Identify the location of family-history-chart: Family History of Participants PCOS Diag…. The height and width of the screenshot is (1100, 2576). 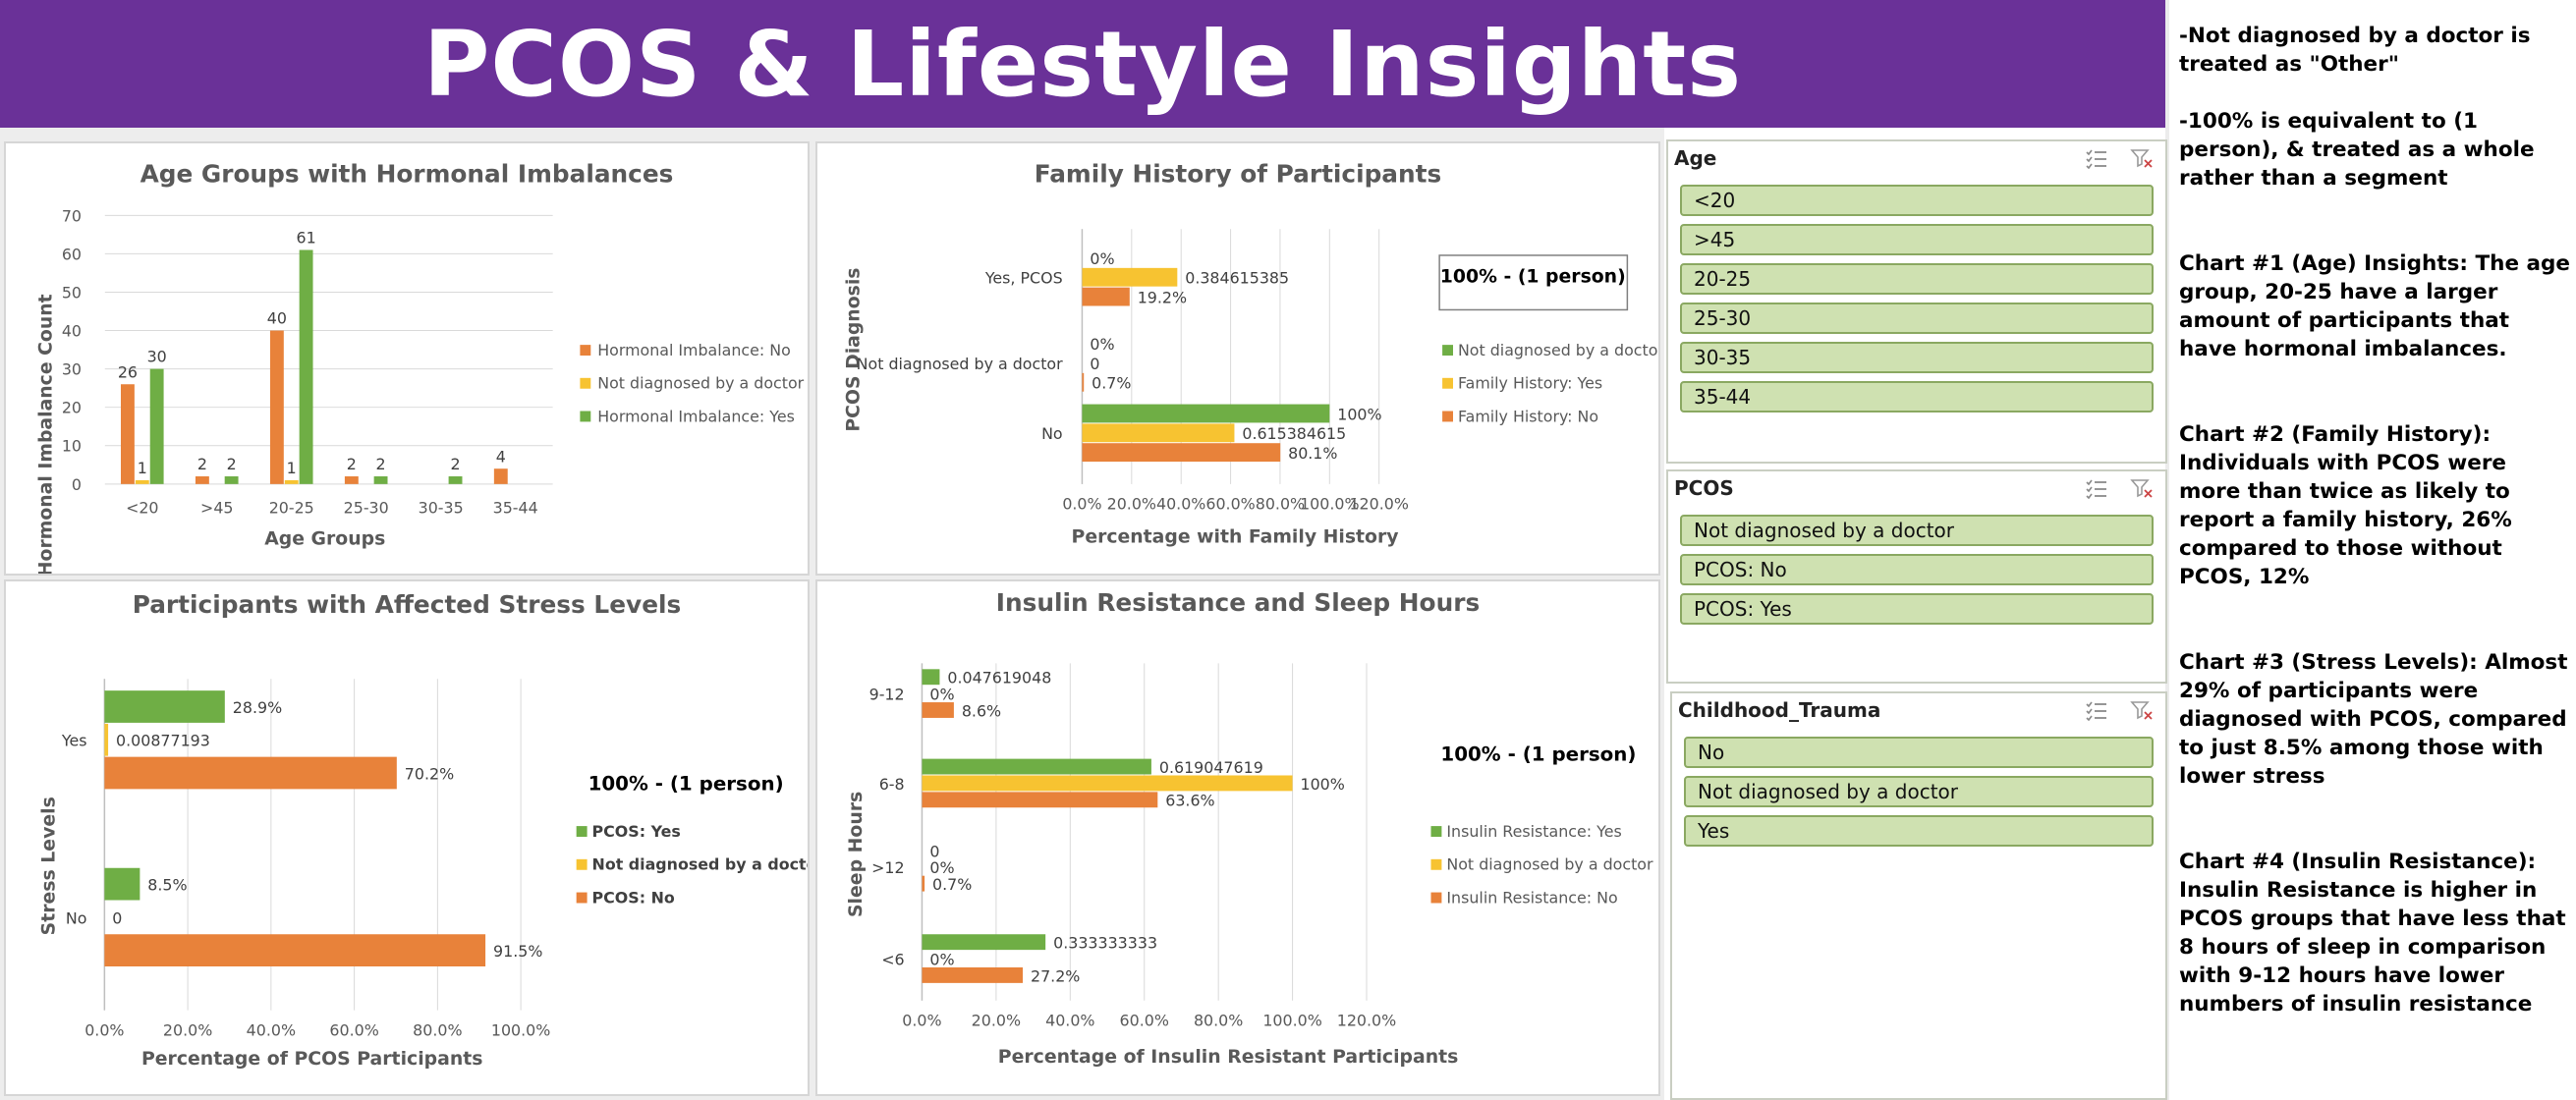
(1237, 358).